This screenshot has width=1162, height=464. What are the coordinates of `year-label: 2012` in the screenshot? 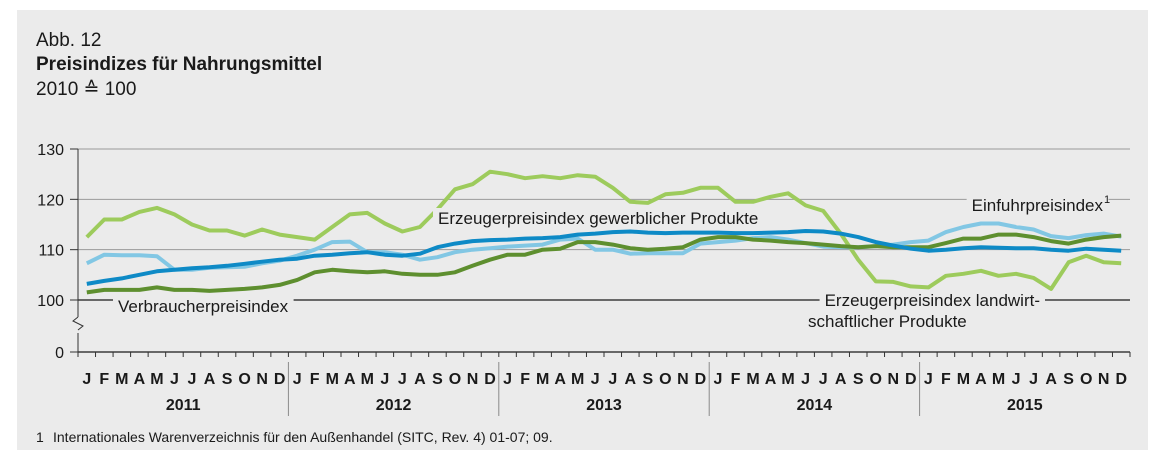 It's located at (394, 405).